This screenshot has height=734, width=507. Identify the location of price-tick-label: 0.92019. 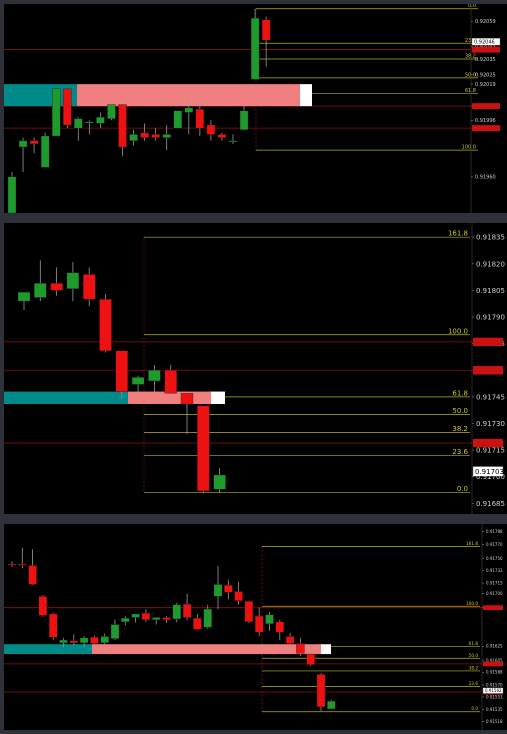
(485, 85).